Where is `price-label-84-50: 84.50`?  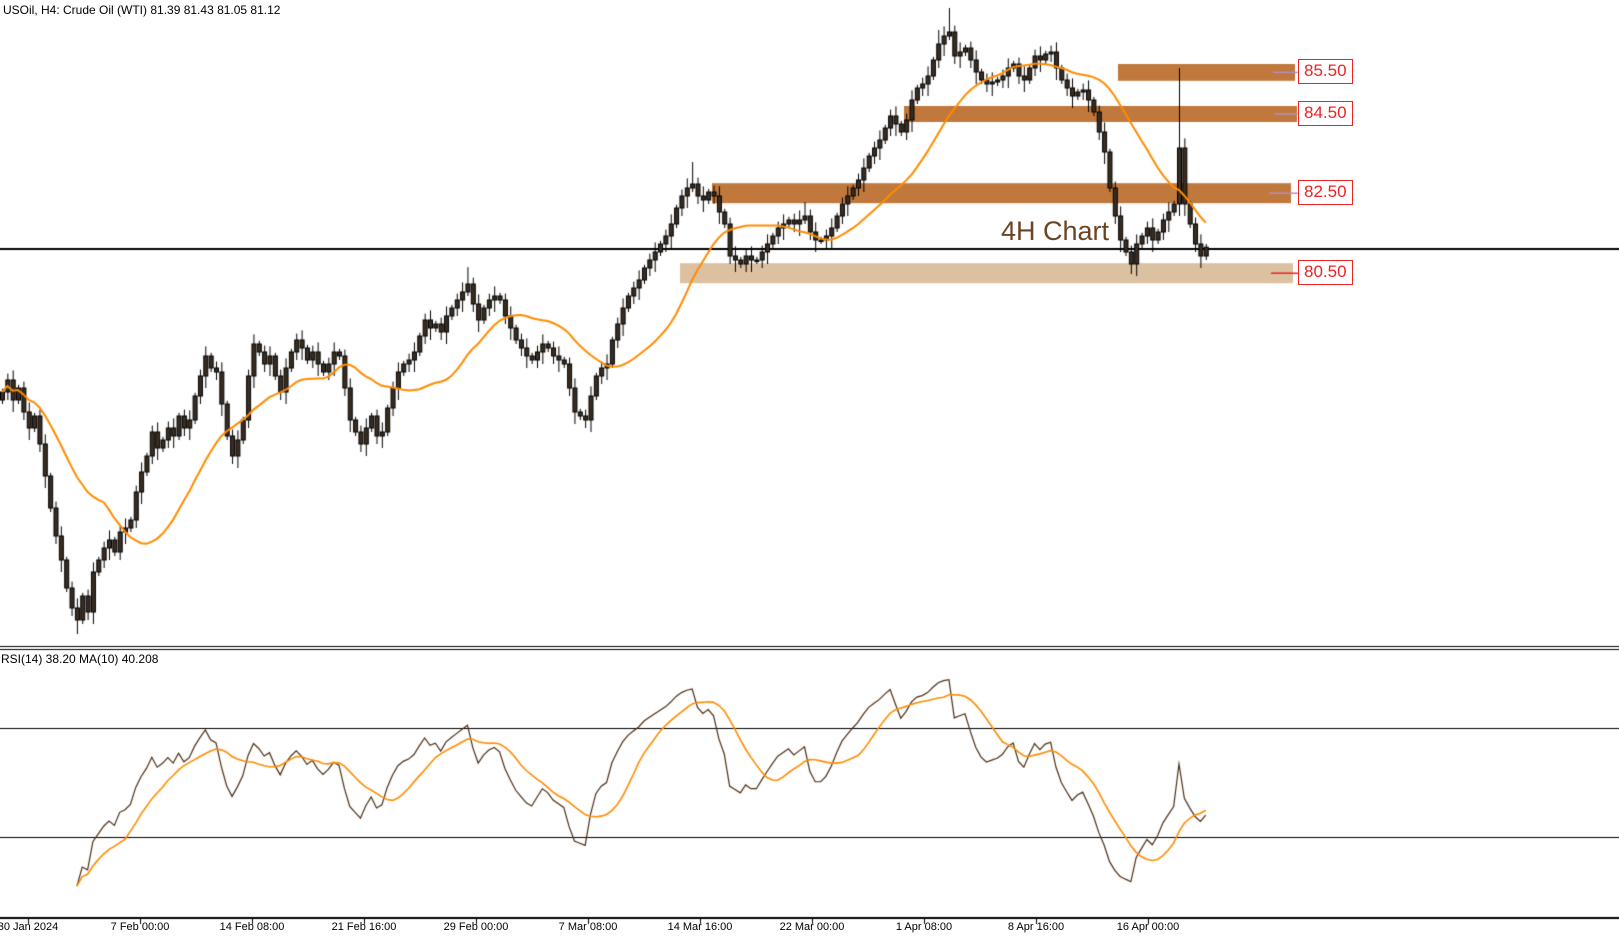 price-label-84-50: 84.50 is located at coordinates (1325, 113).